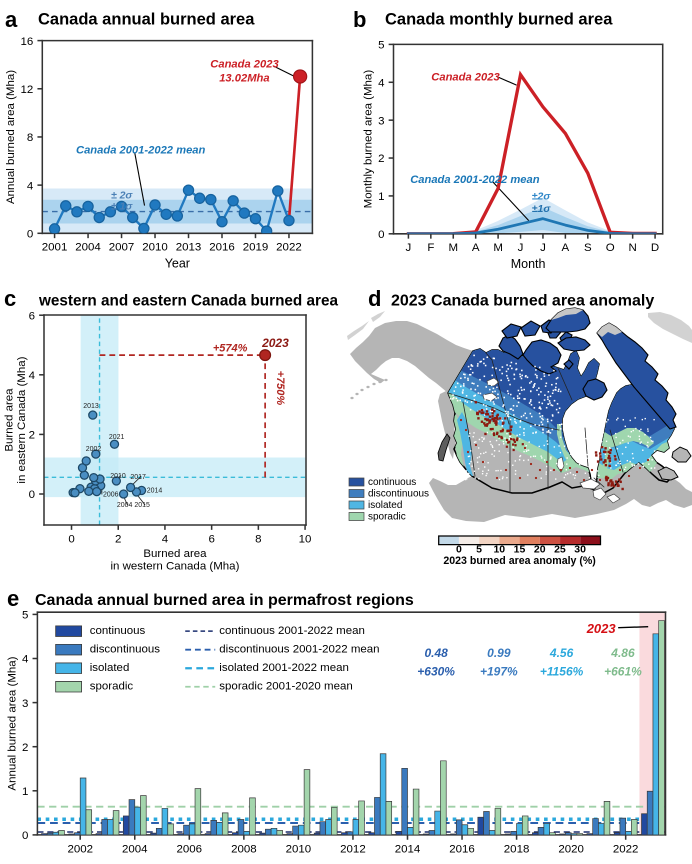  What do you see at coordinates (475, 180) in the screenshot?
I see `svg-text: Canada 2001-2022 mean` at bounding box center [475, 180].